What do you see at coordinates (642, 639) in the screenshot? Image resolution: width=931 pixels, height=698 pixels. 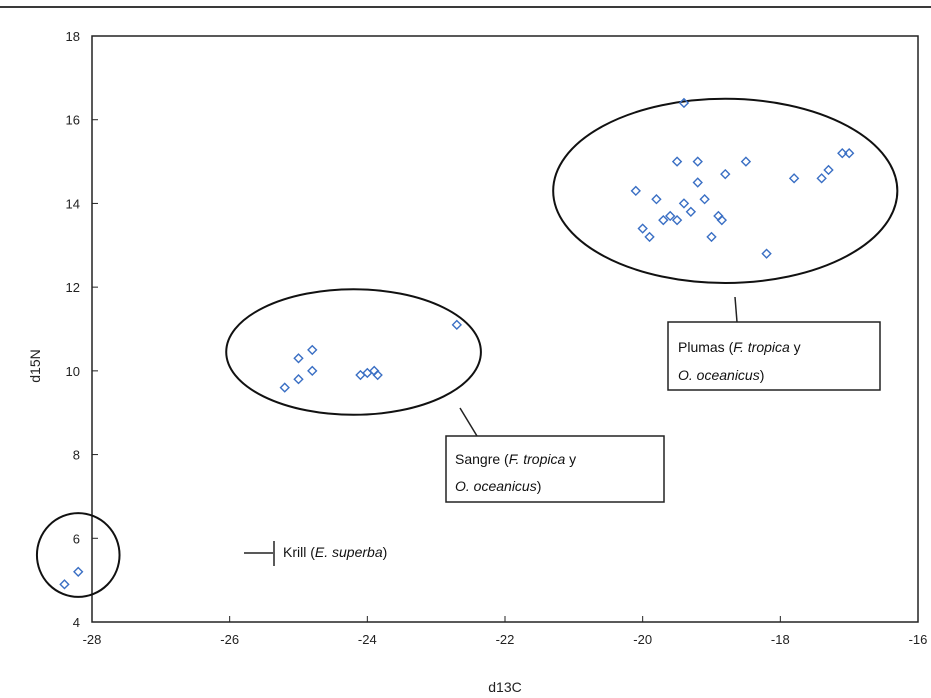 I see `x-tick-label: -20` at bounding box center [642, 639].